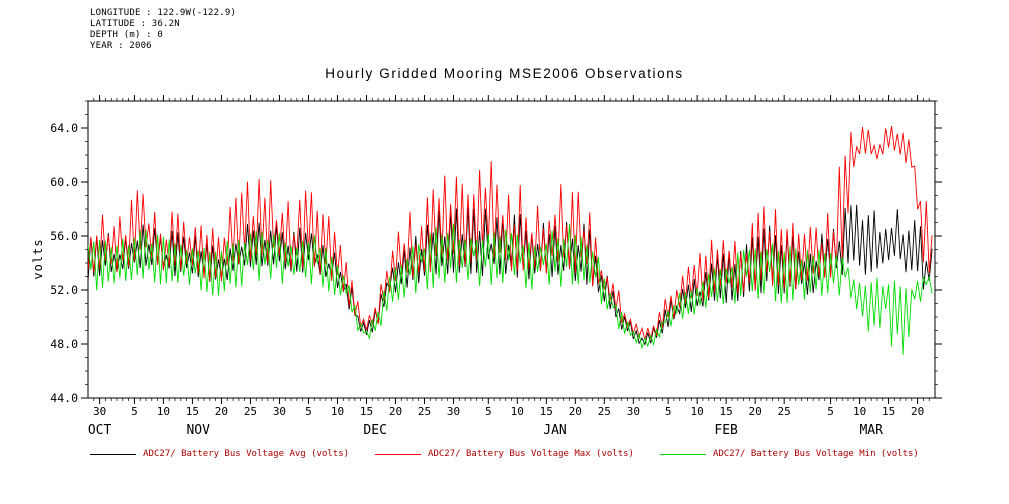 The height and width of the screenshot is (504, 1009). What do you see at coordinates (135, 24) in the screenshot?
I see `meta-latitude: LATITUDE : 36.2N` at bounding box center [135, 24].